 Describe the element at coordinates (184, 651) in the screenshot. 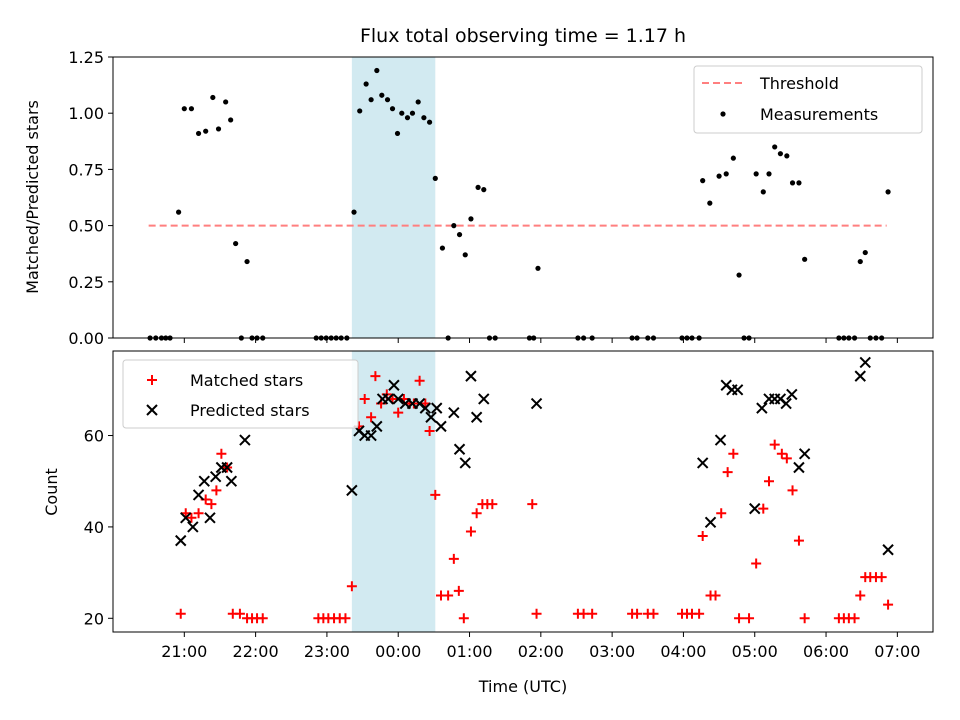

I see `count-x-tick-label: 21:00` at that location.